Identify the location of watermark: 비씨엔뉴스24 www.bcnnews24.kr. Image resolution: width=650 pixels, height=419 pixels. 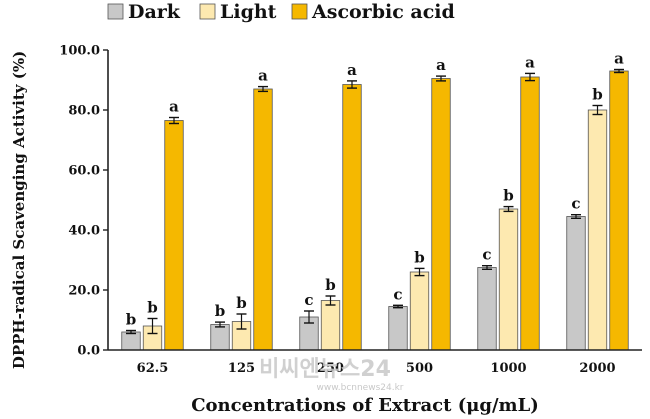
(331, 375).